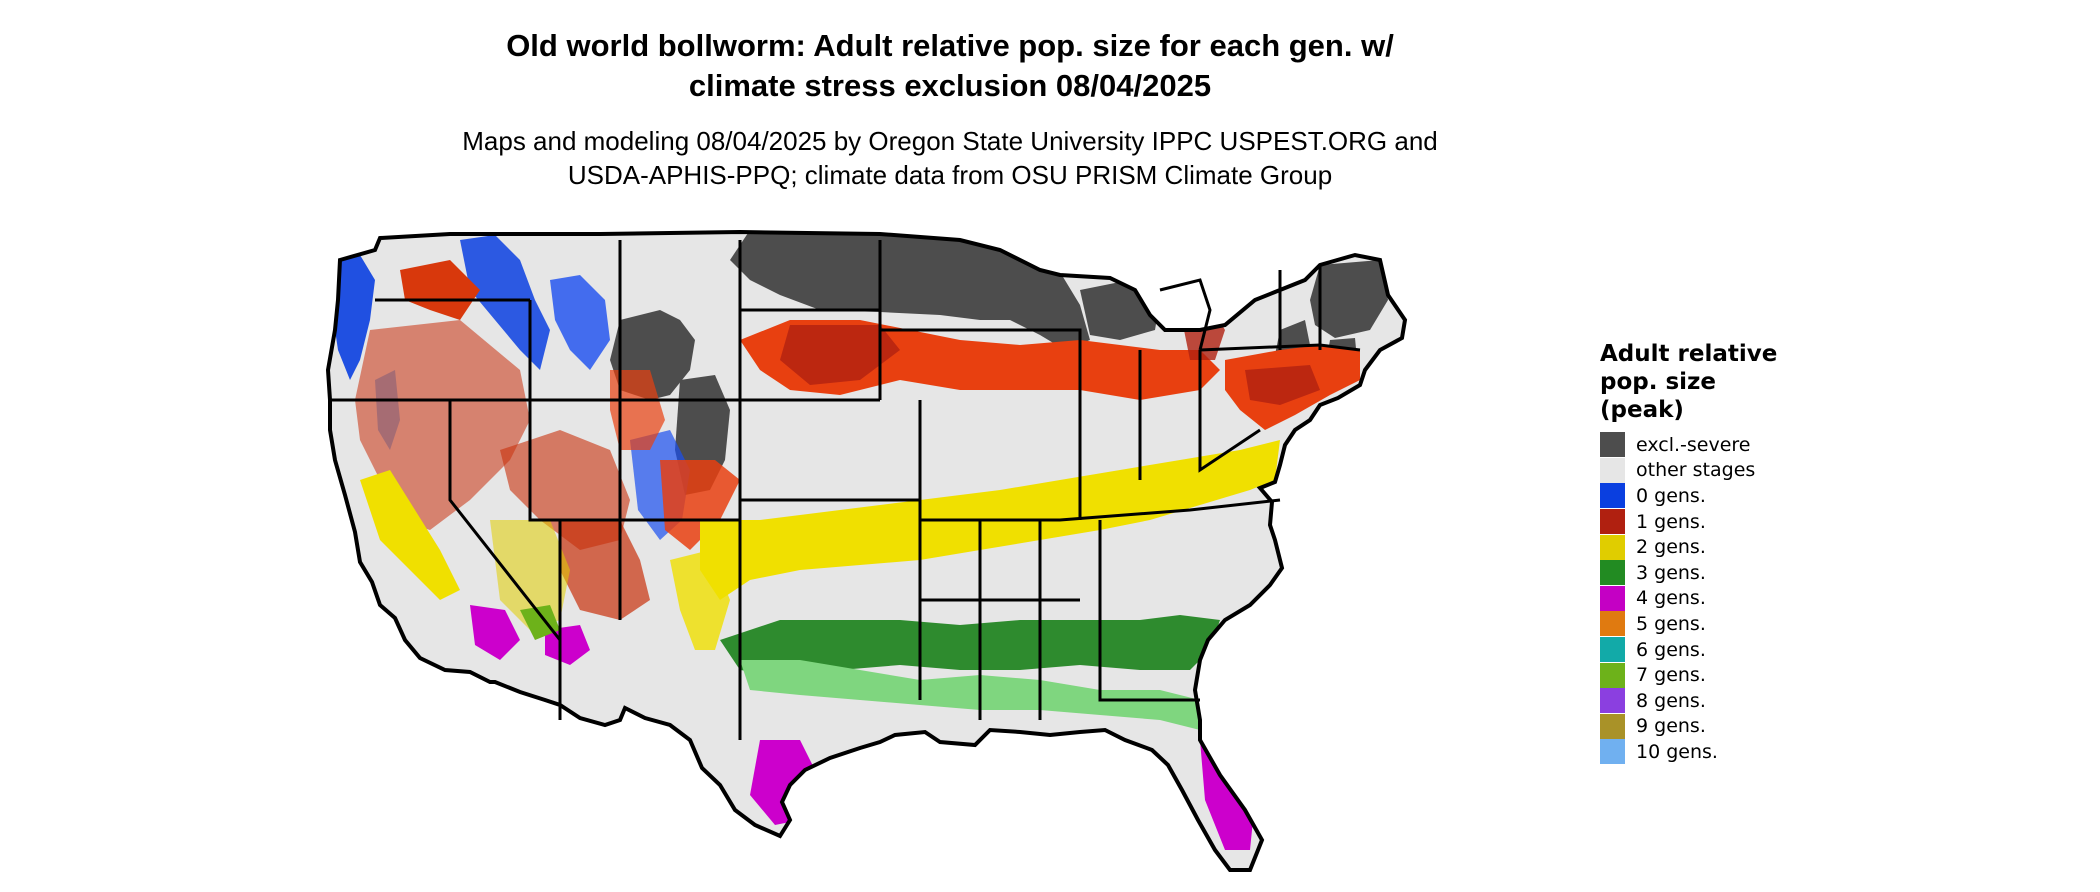  What do you see at coordinates (1710, 624) in the screenshot?
I see `legend-item: 5 gens.` at bounding box center [1710, 624].